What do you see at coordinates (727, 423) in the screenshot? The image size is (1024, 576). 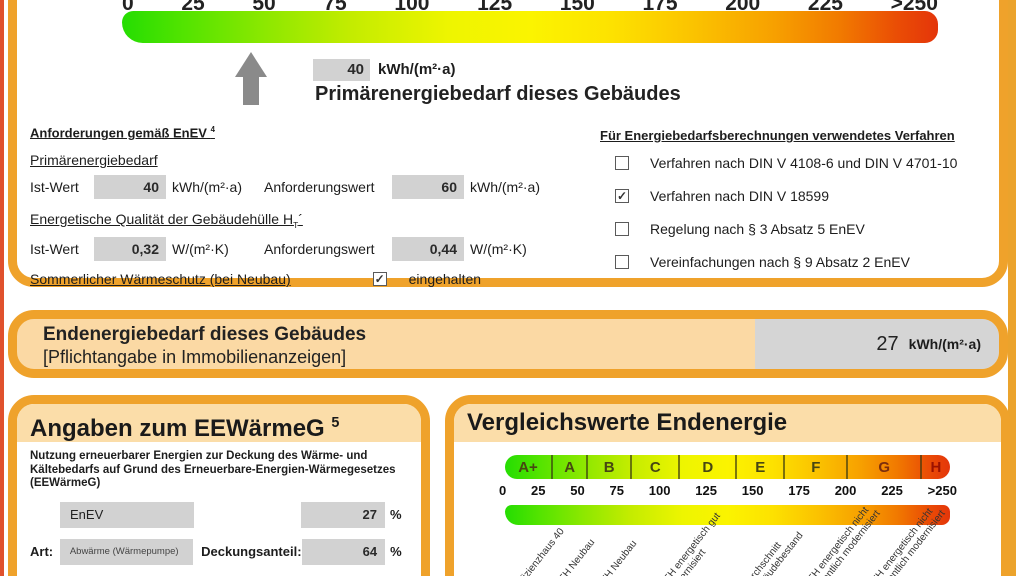 I see `comparison-heading: Vergleichswerte Endenergie` at bounding box center [727, 423].